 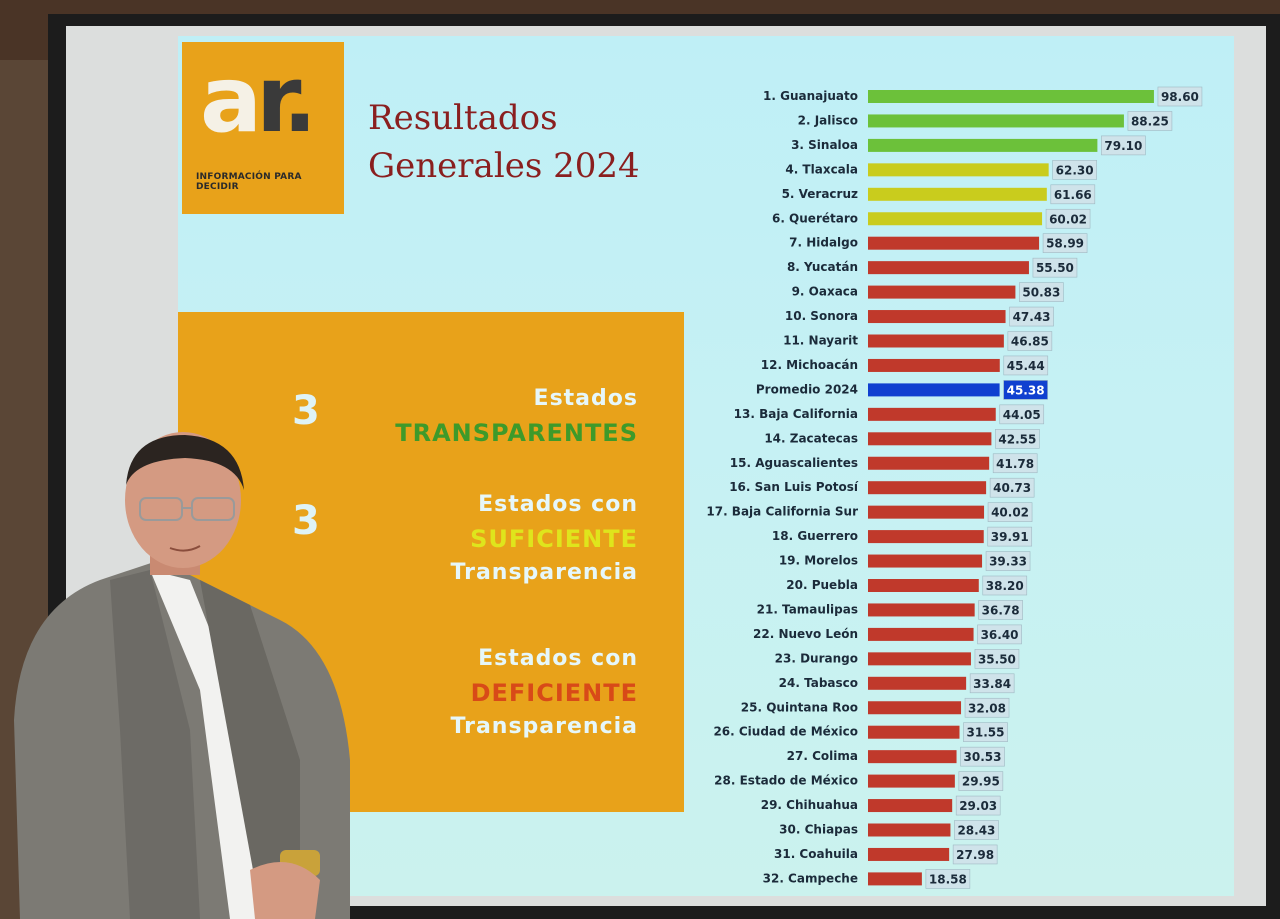 I want to click on value-label: 61.66, so click(x=1073, y=195).